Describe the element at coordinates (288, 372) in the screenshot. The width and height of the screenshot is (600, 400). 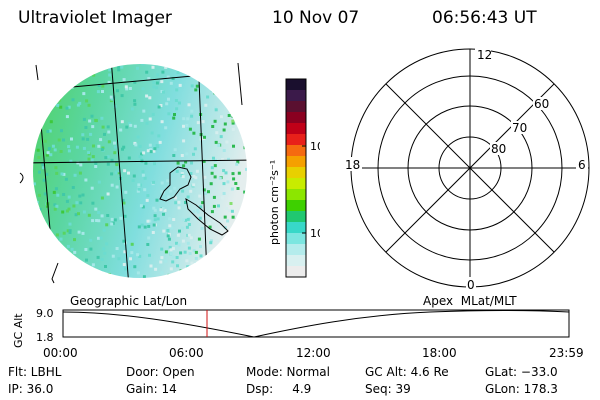
I see `mode-field: Mode: Normal` at that location.